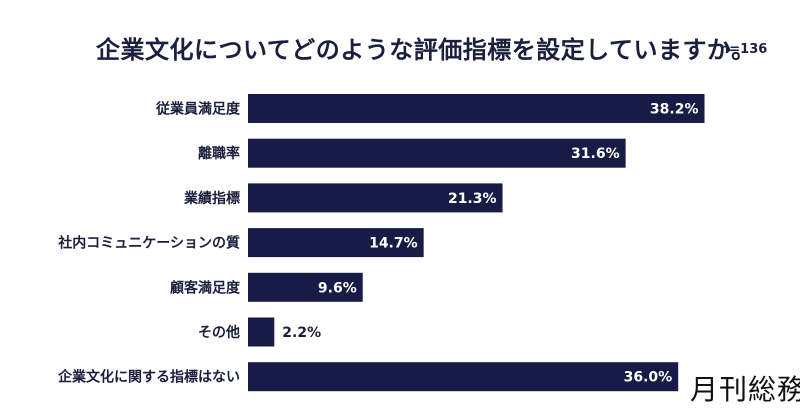 The width and height of the screenshot is (800, 419). What do you see at coordinates (148, 377) in the screenshot?
I see `category-label: 企業文化に関する指標はない` at bounding box center [148, 377].